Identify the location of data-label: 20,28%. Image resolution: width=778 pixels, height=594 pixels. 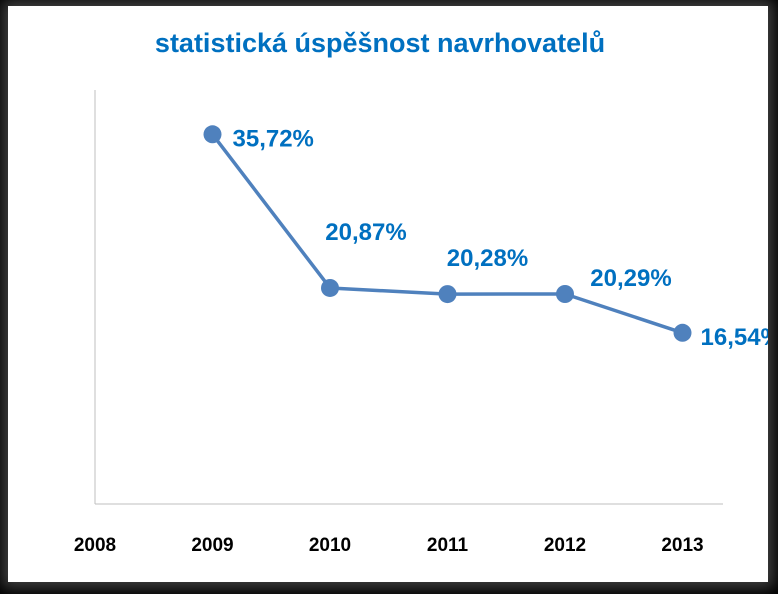
(487, 258).